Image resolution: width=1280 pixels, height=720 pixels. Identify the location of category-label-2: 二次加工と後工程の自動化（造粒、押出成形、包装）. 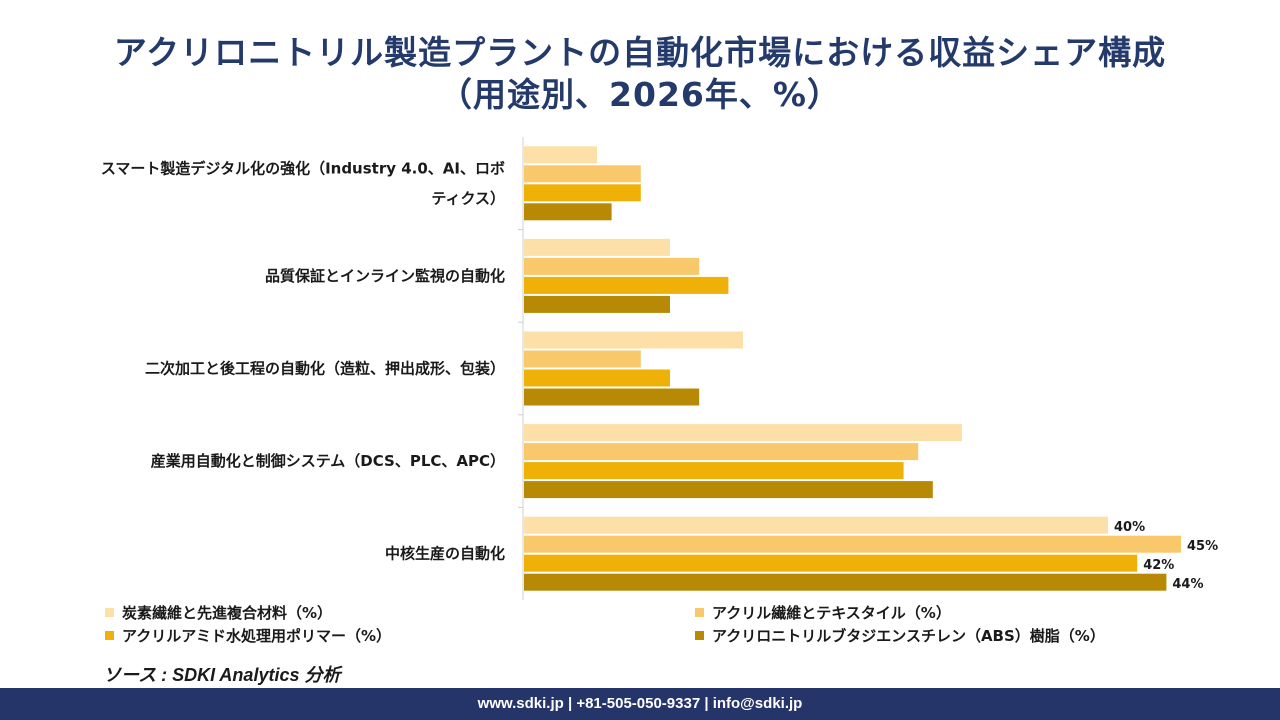
(325, 369).